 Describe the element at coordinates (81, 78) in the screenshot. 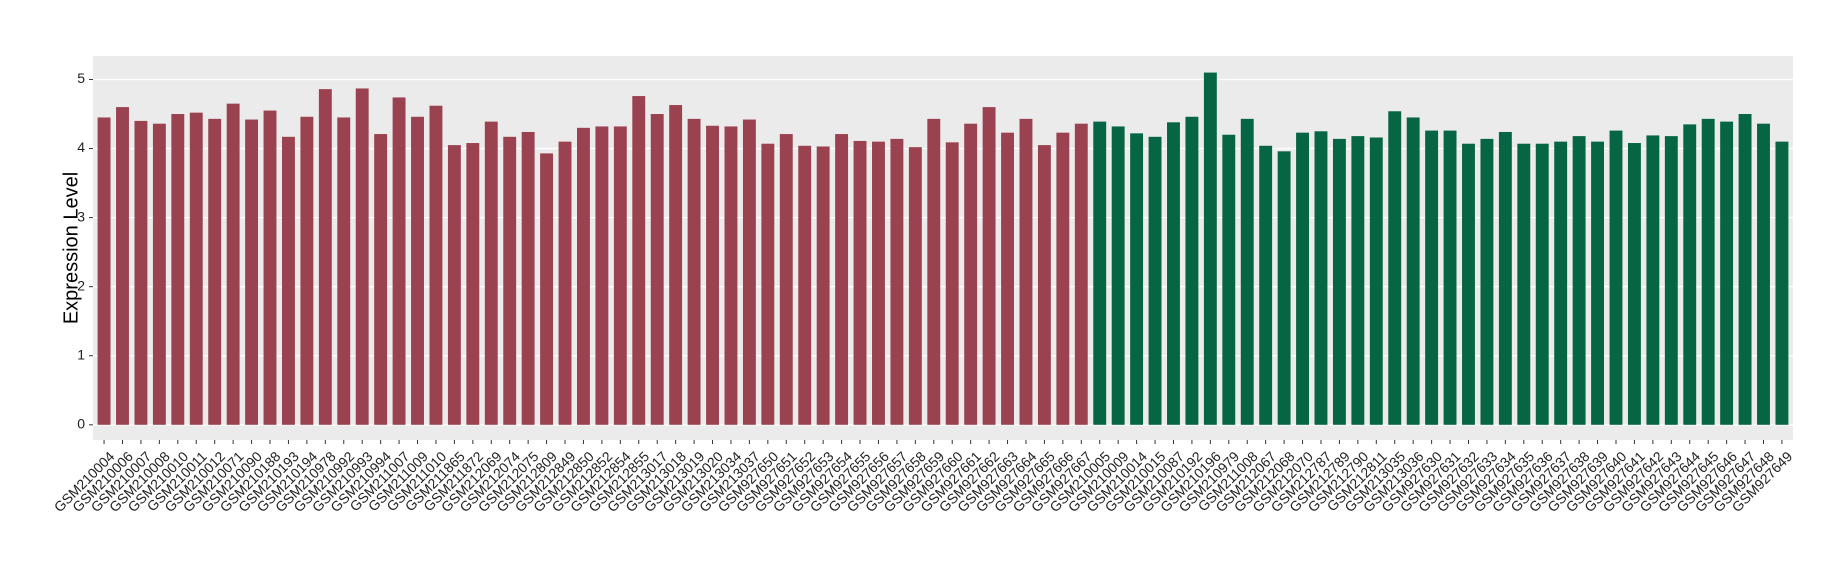

I see `y-tick-label: 5` at that location.